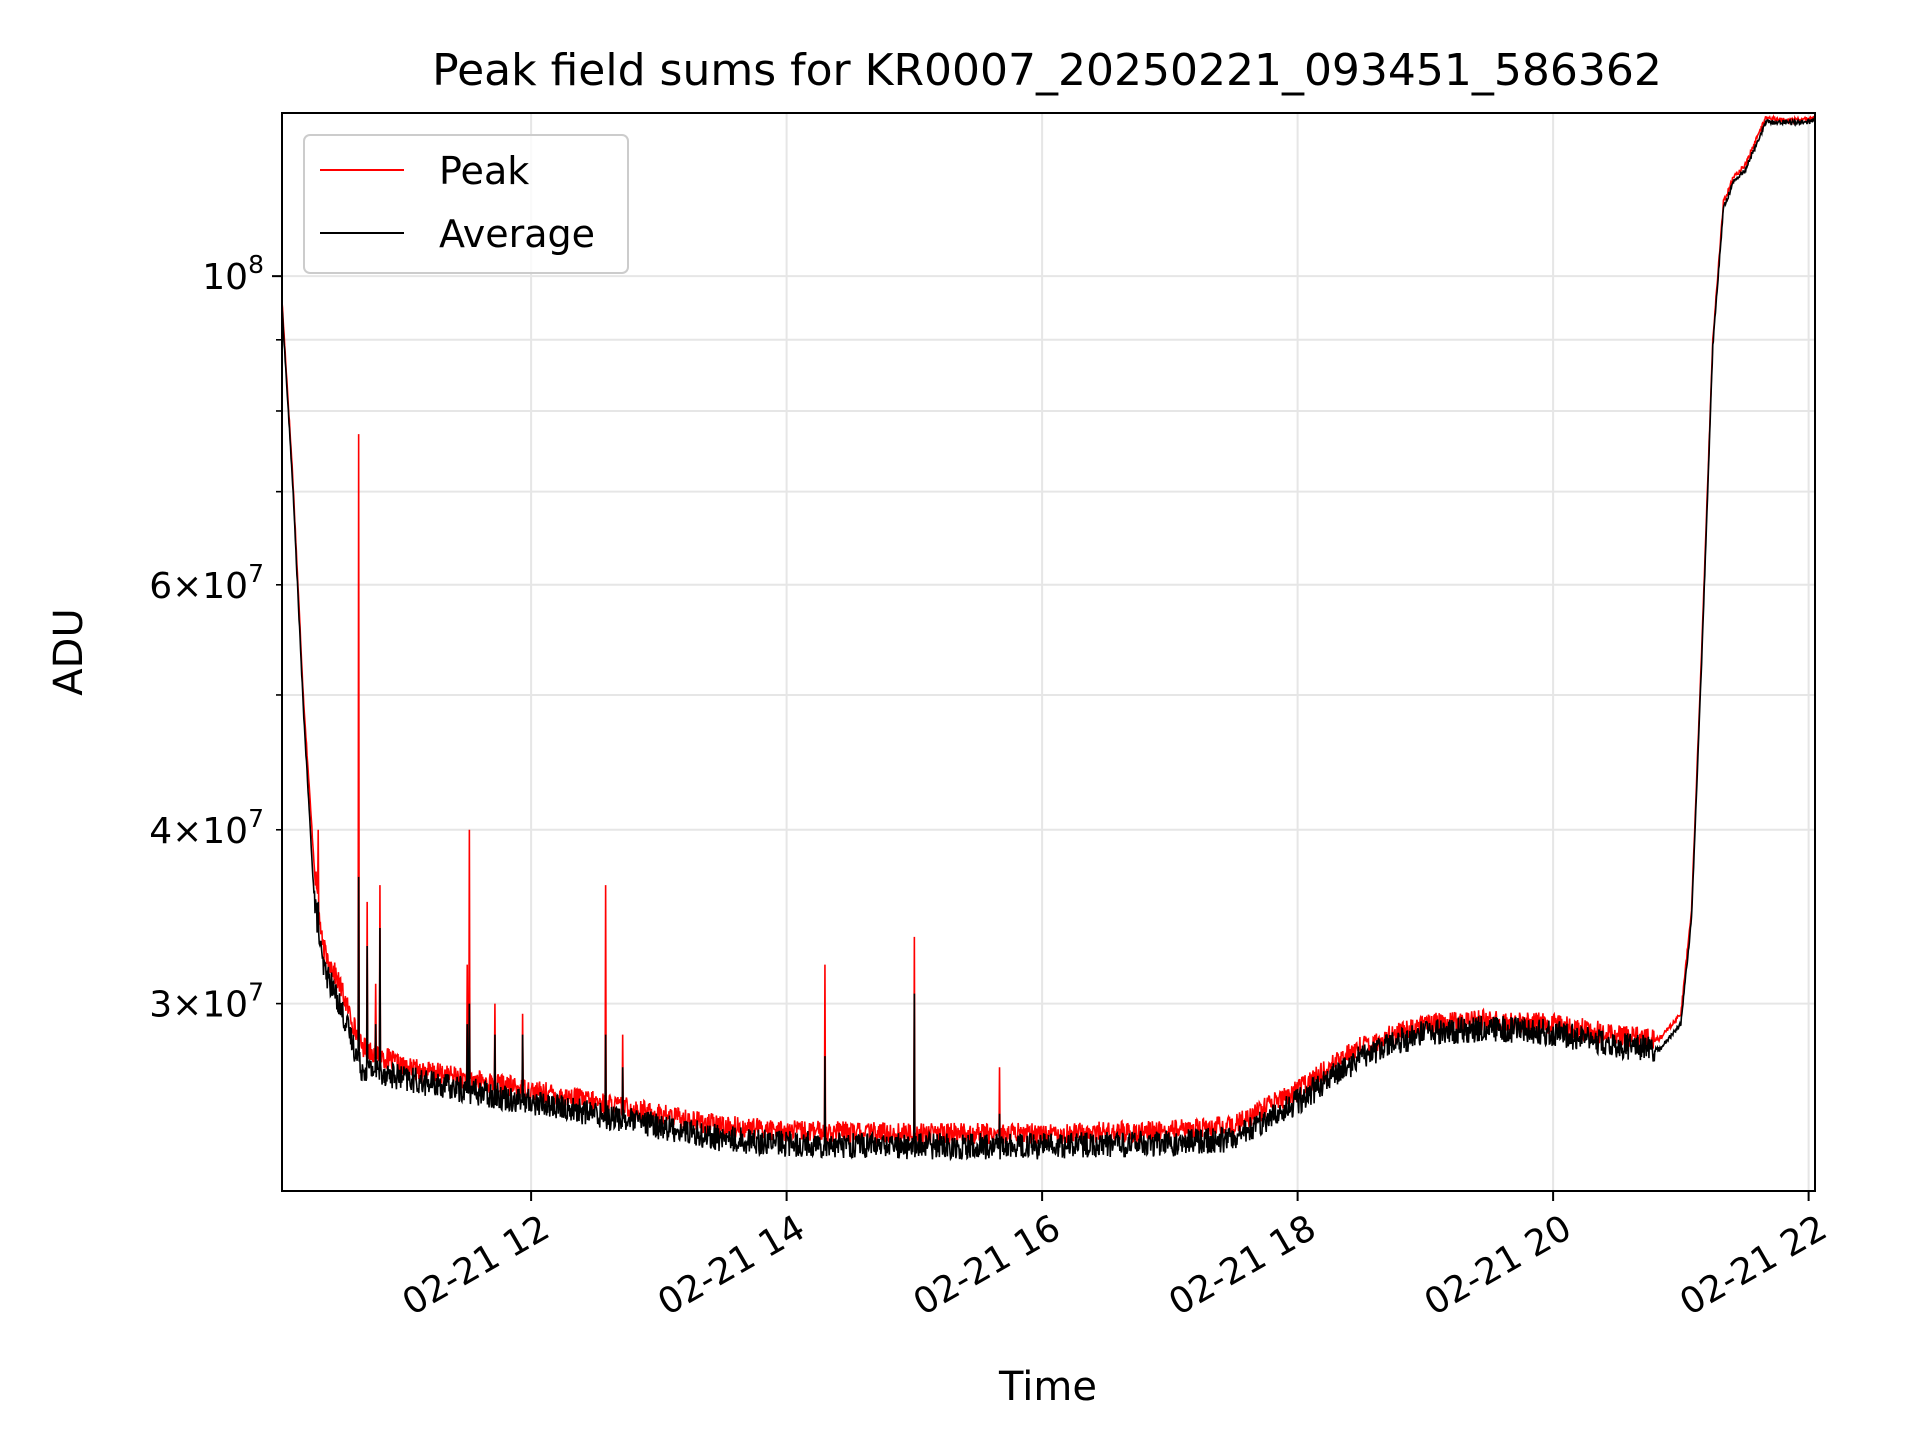  I want to click on y-tick-label: 3×10⁷, so click(206, 1002).